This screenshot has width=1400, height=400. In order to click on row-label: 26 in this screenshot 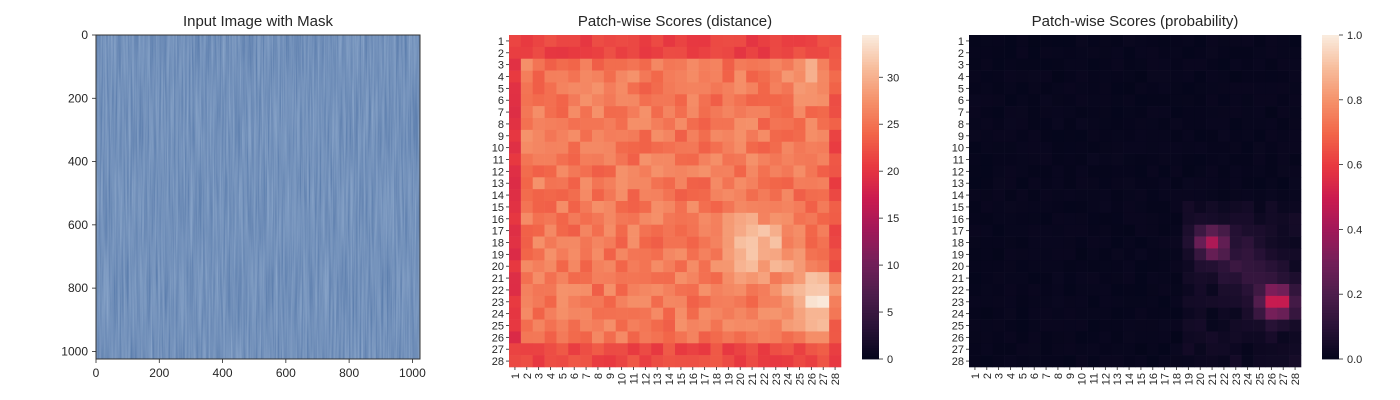, I will do `click(958, 338)`.